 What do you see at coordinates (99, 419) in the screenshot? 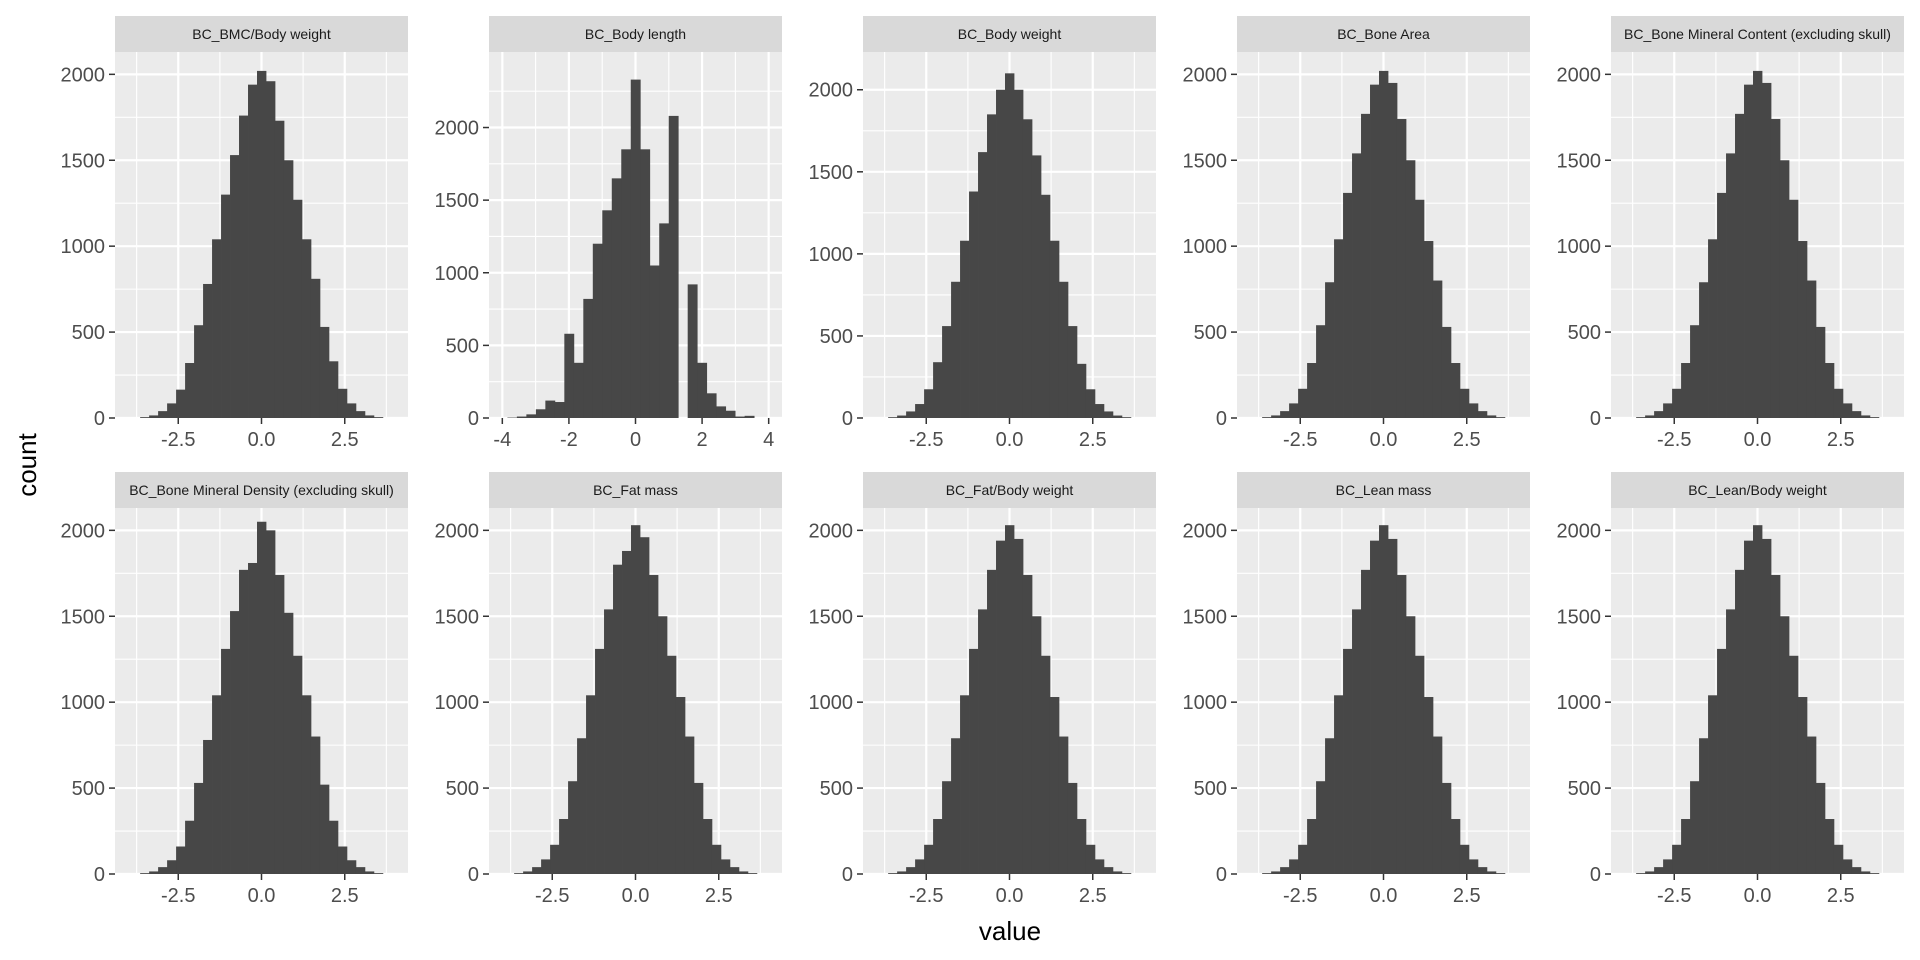
I see `y-tick-label: 0` at bounding box center [99, 419].